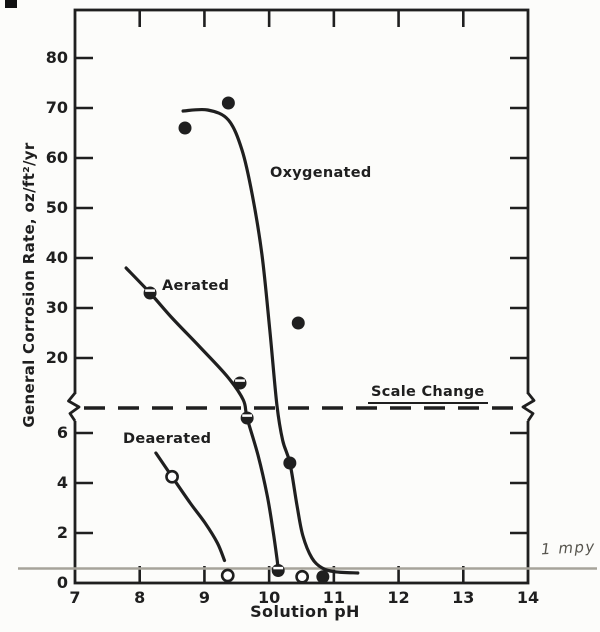 The height and width of the screenshot is (632, 600). What do you see at coordinates (11, 4) in the screenshot?
I see `scan-artifact` at bounding box center [11, 4].